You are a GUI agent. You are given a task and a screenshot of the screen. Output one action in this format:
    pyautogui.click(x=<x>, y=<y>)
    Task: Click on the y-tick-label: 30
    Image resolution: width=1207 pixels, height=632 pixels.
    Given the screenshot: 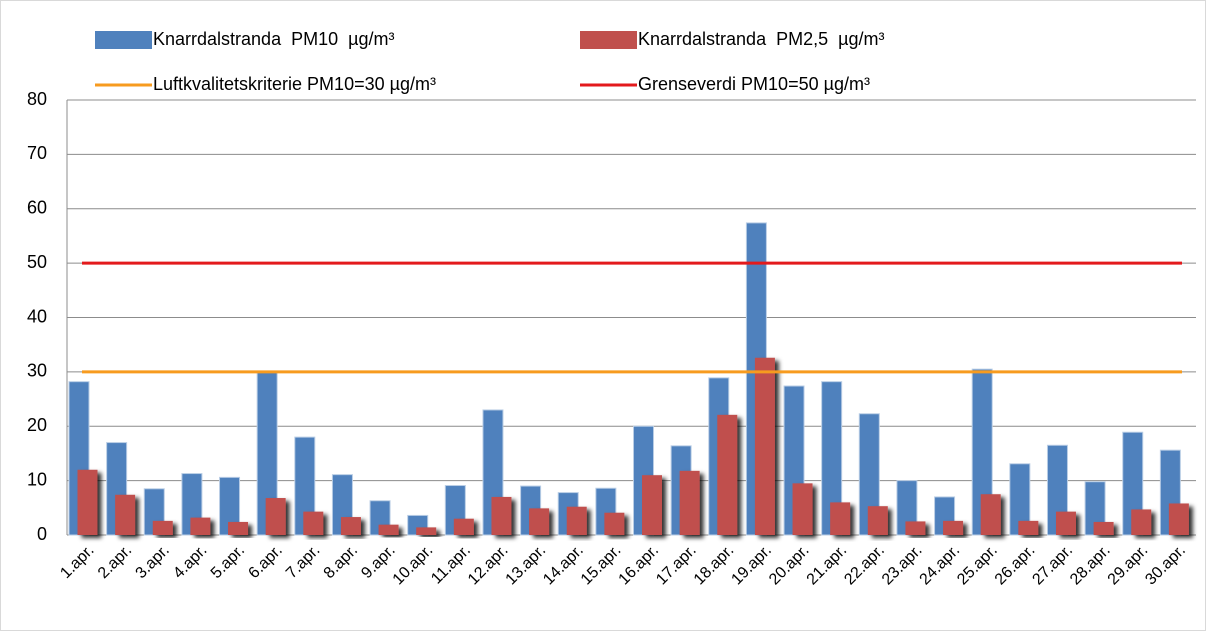 What is the action you would take?
    pyautogui.click(x=37, y=371)
    